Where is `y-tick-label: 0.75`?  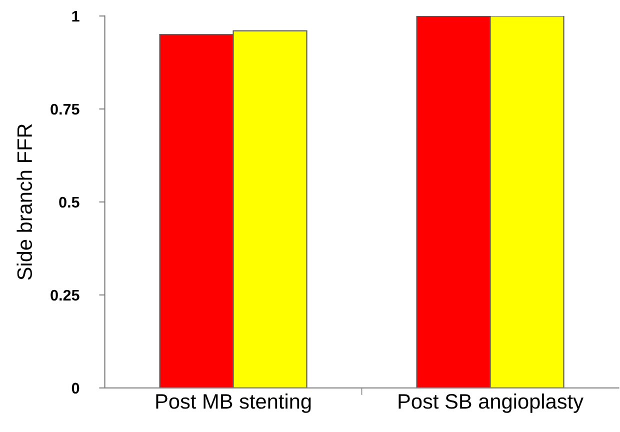 y-tick-label: 0.75 is located at coordinates (65, 109).